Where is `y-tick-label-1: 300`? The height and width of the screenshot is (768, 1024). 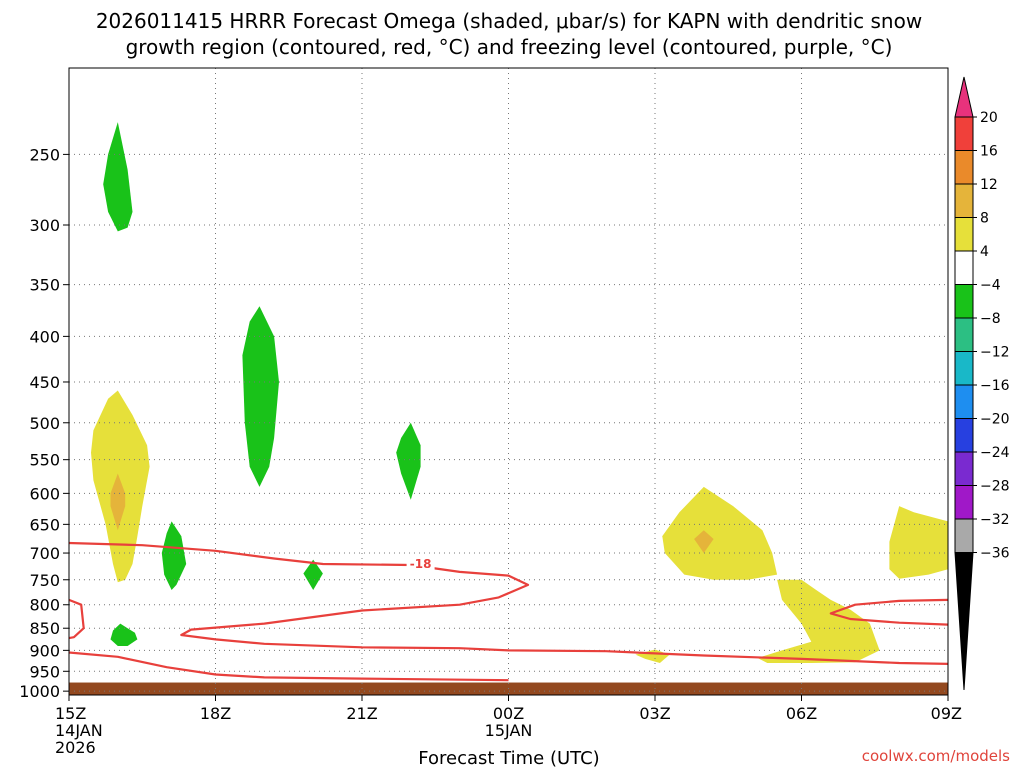 y-tick-label-1: 300 is located at coordinates (44, 225).